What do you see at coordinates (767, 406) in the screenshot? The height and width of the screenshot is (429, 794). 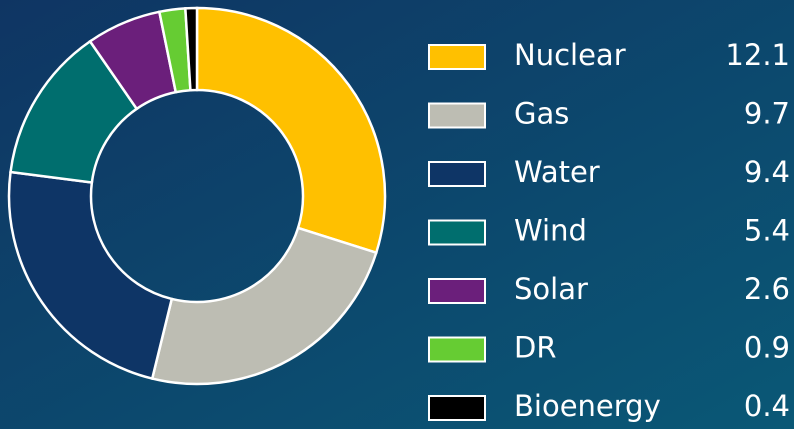 I see `value-label: 0.4` at bounding box center [767, 406].